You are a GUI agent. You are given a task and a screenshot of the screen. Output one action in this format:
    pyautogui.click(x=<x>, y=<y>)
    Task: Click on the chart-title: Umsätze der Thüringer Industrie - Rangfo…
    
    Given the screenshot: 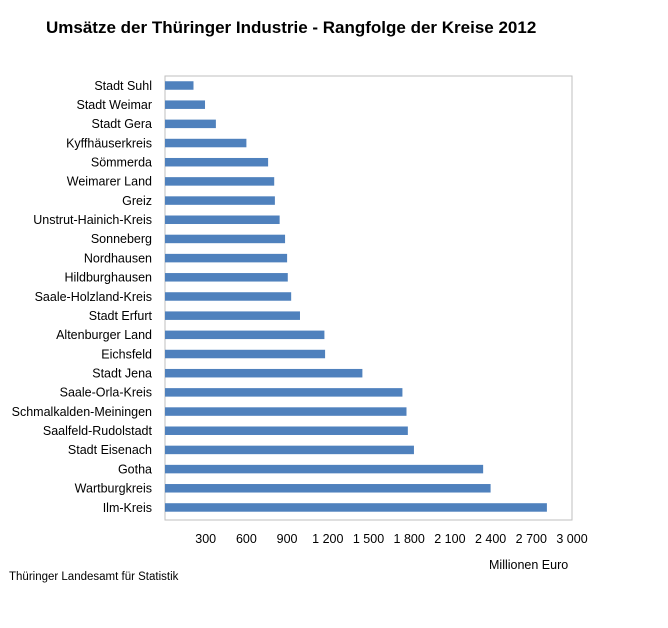 What is the action you would take?
    pyautogui.click(x=291, y=27)
    